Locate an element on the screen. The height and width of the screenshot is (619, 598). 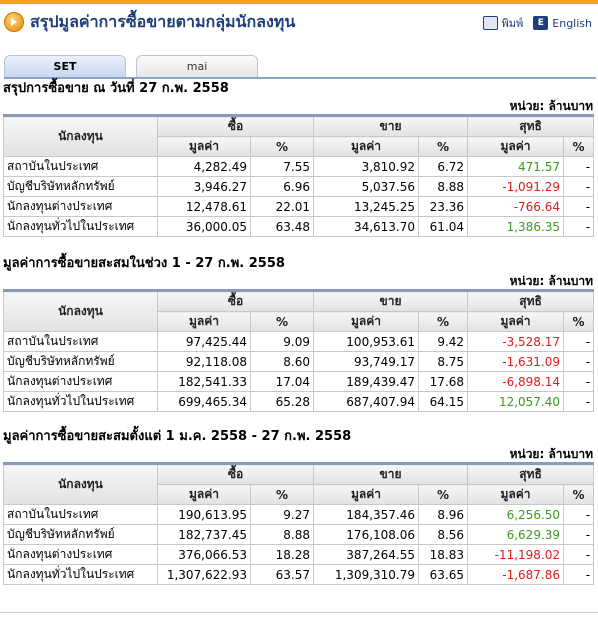
net-value: -1,091.29 is located at coordinates (516, 186).